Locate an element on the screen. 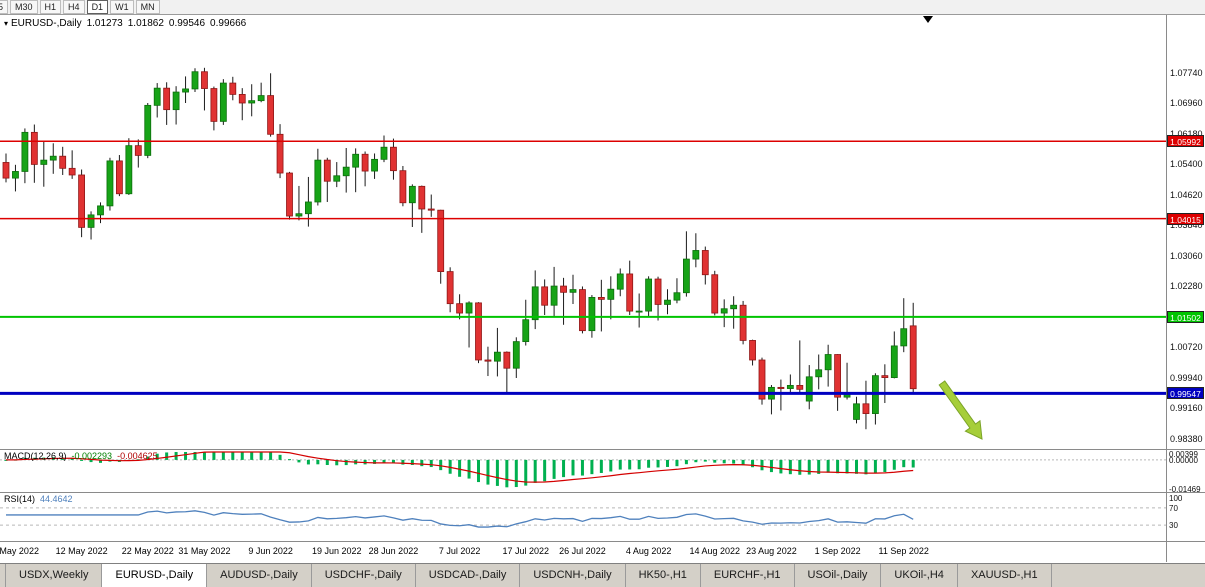 The height and width of the screenshot is (587, 1205). price-scale-label: 1.03840 is located at coordinates (1187, 225).